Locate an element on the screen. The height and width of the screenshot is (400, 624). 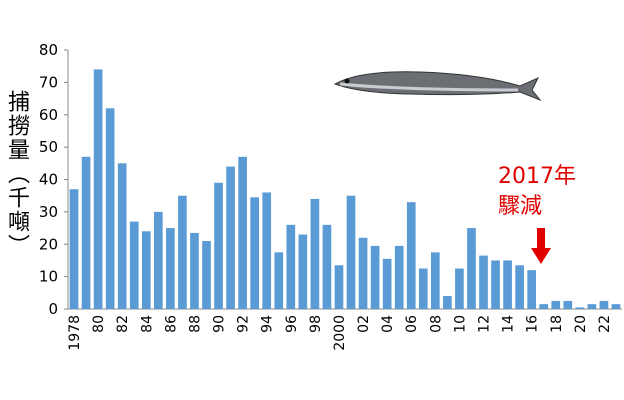
y-tick-label: 70 is located at coordinates (48, 82).